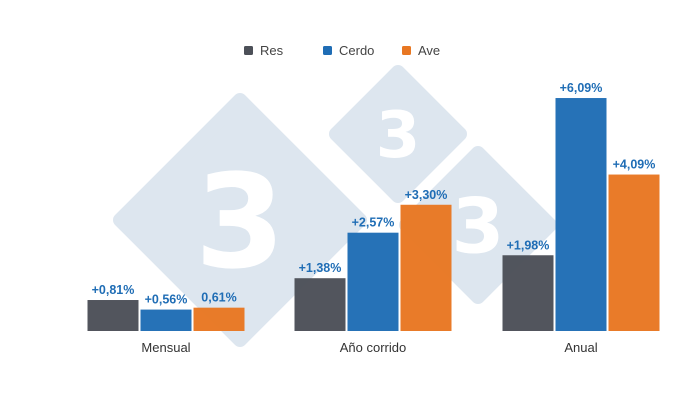 Image resolution: width=700 pixels, height=400 pixels. What do you see at coordinates (113, 290) in the screenshot?
I see `data-label: +0,81%` at bounding box center [113, 290].